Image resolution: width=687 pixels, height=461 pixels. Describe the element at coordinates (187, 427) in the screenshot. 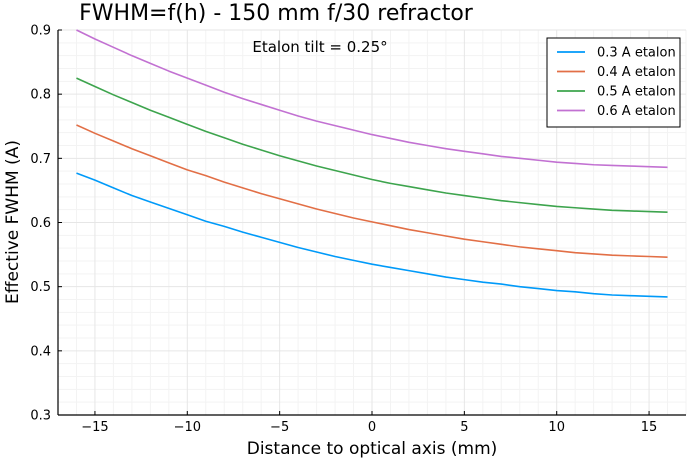

I see `x-tick-label: −10` at that location.